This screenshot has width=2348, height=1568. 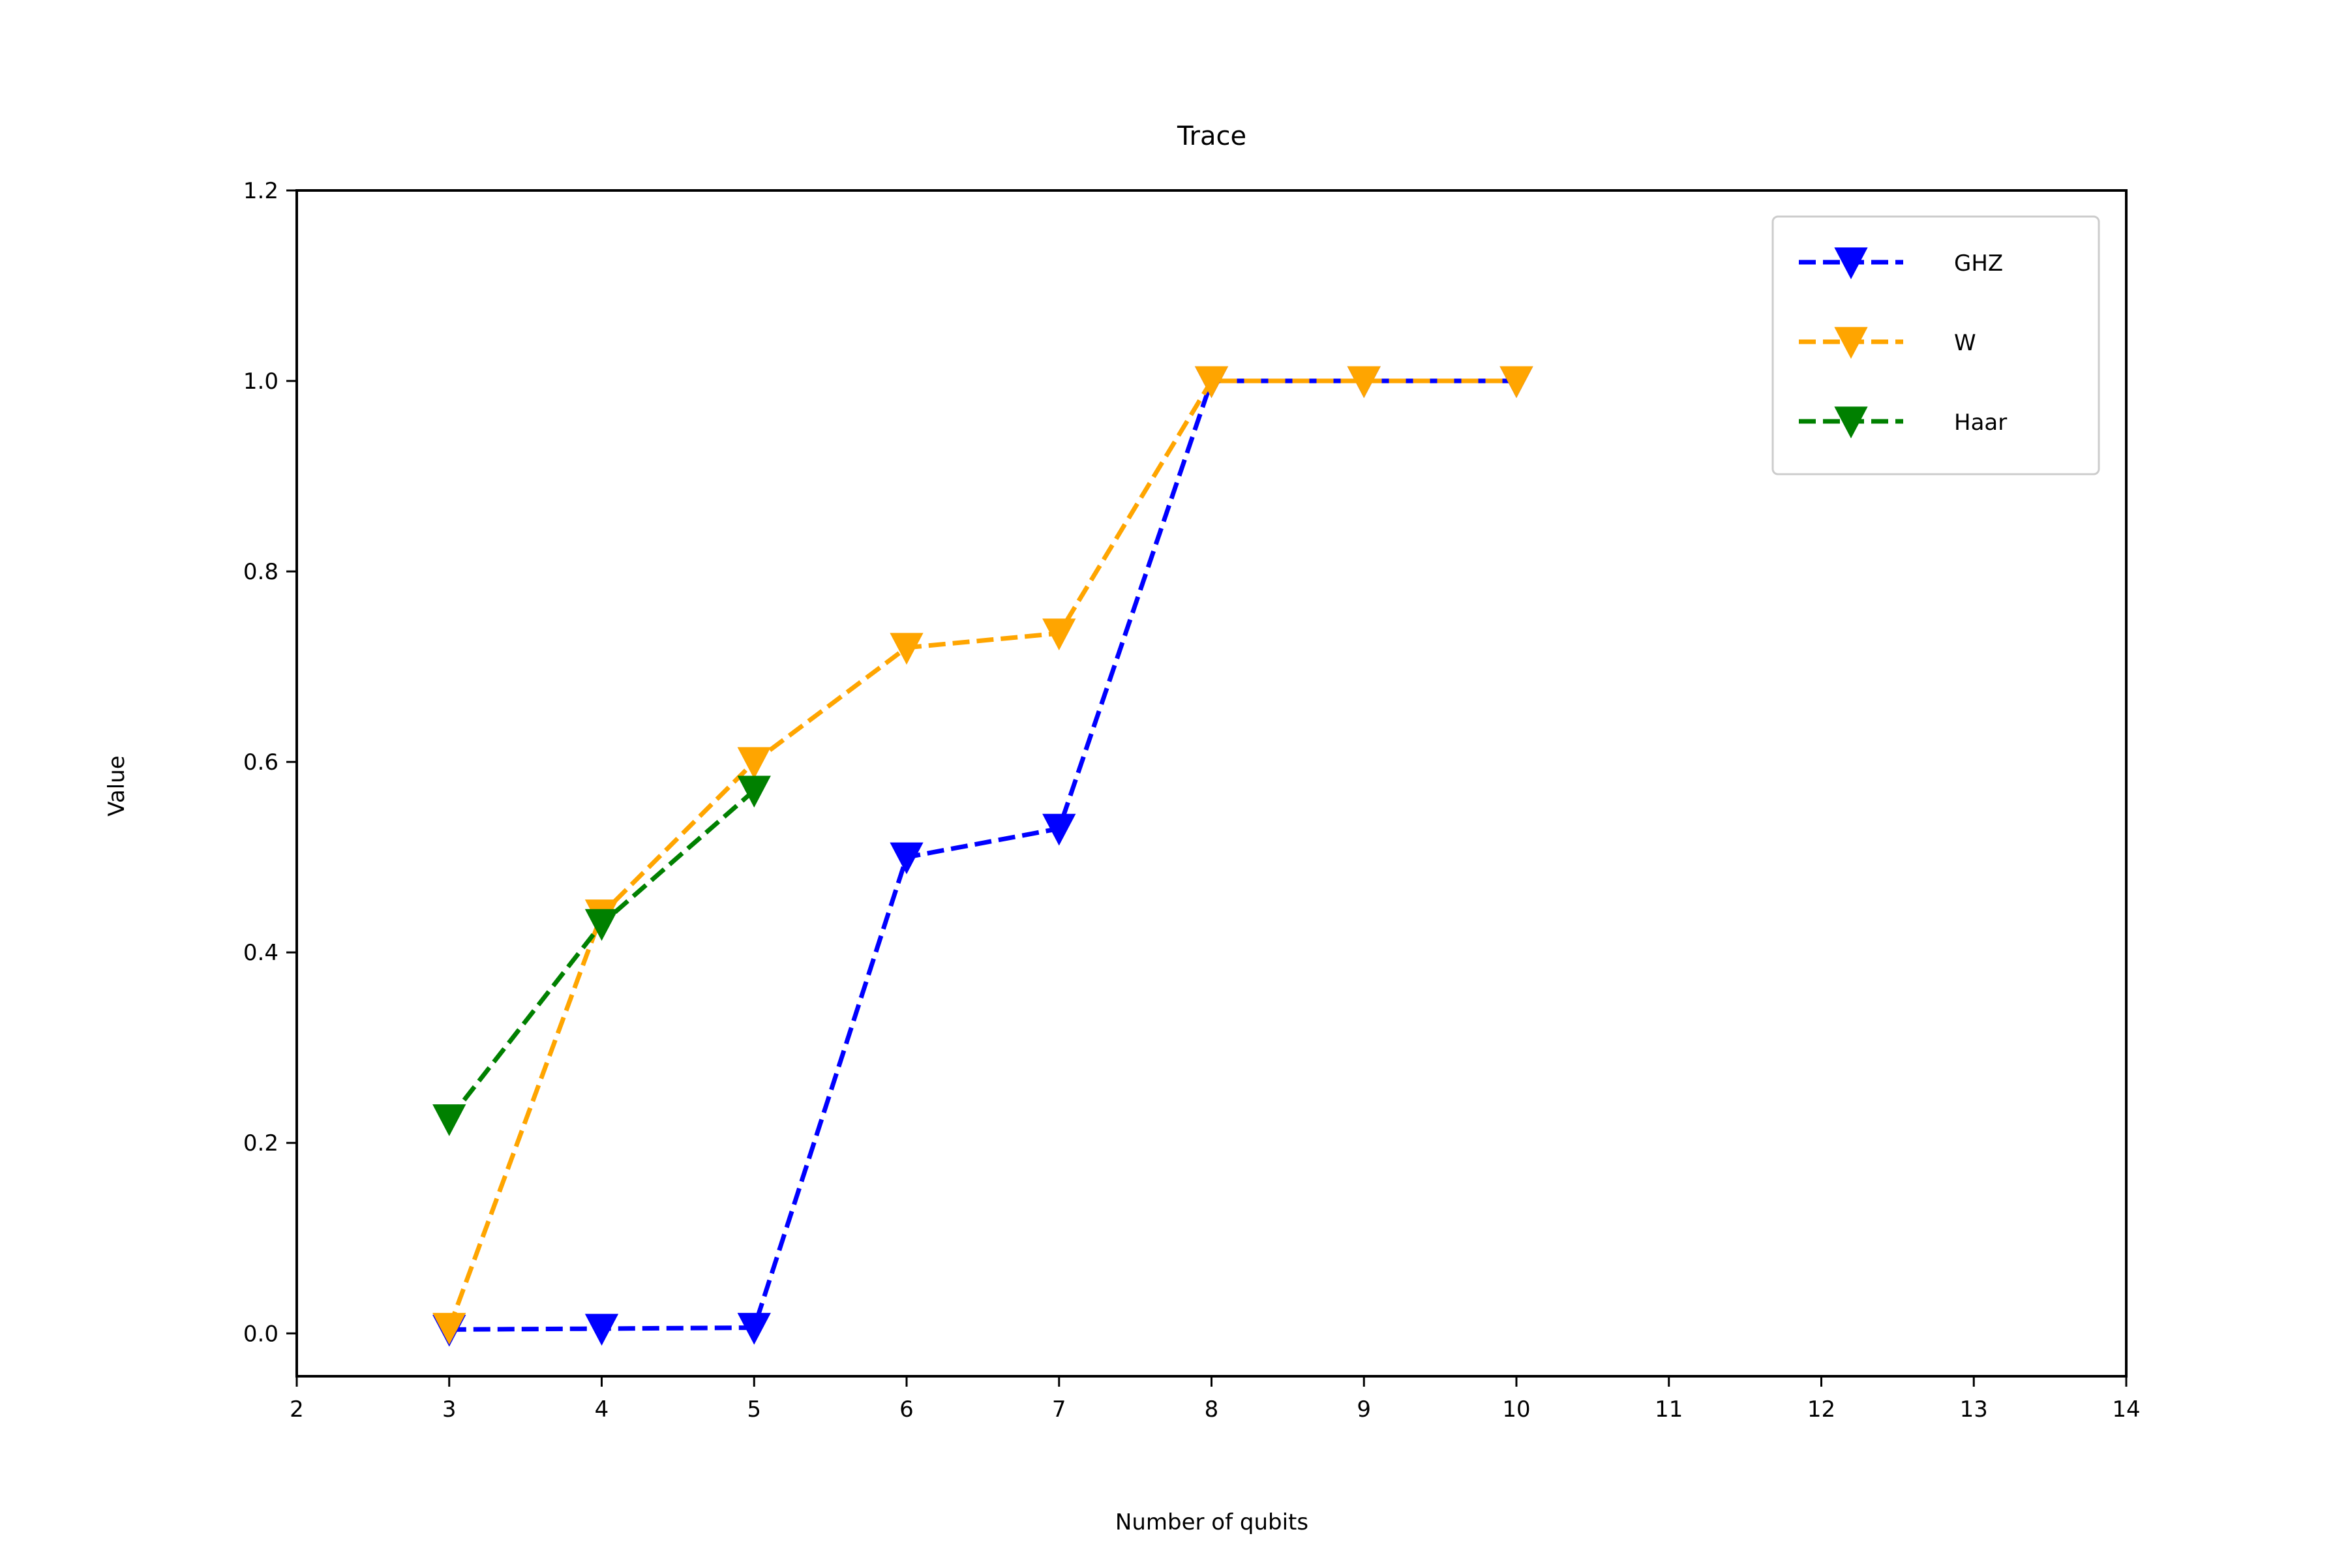 I want to click on y-tick-label: 1.2, so click(x=261, y=191).